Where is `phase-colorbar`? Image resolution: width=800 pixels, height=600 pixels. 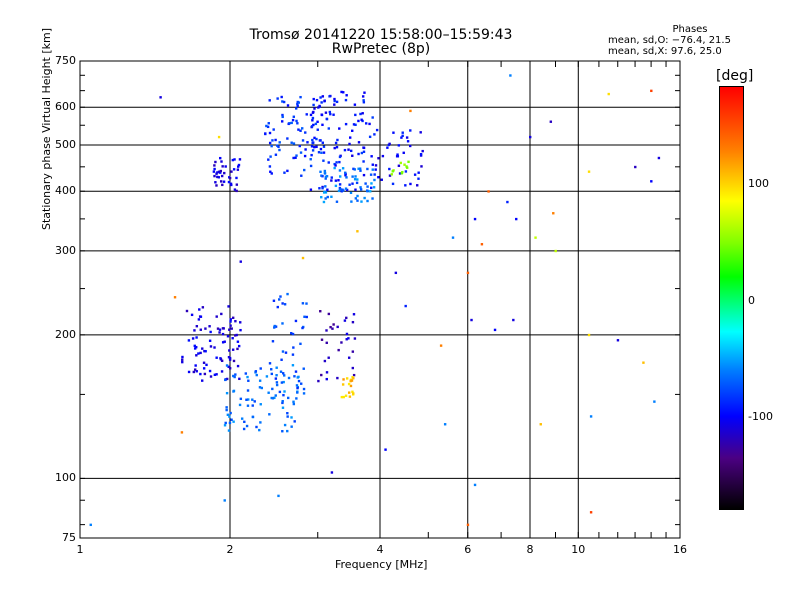
phase-colorbar is located at coordinates (731, 298).